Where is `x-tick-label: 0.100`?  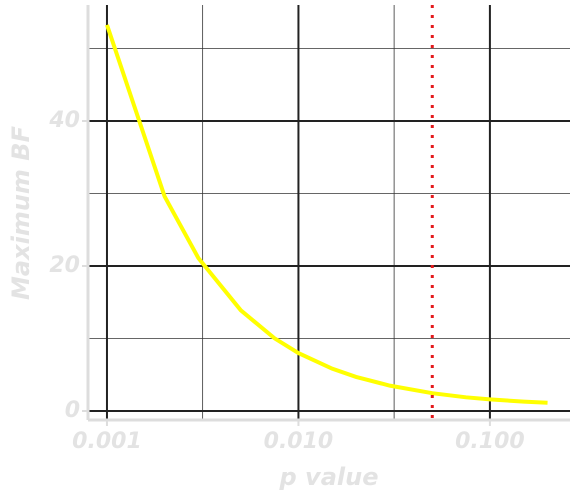 x-tick-label: 0.100 is located at coordinates (490, 441).